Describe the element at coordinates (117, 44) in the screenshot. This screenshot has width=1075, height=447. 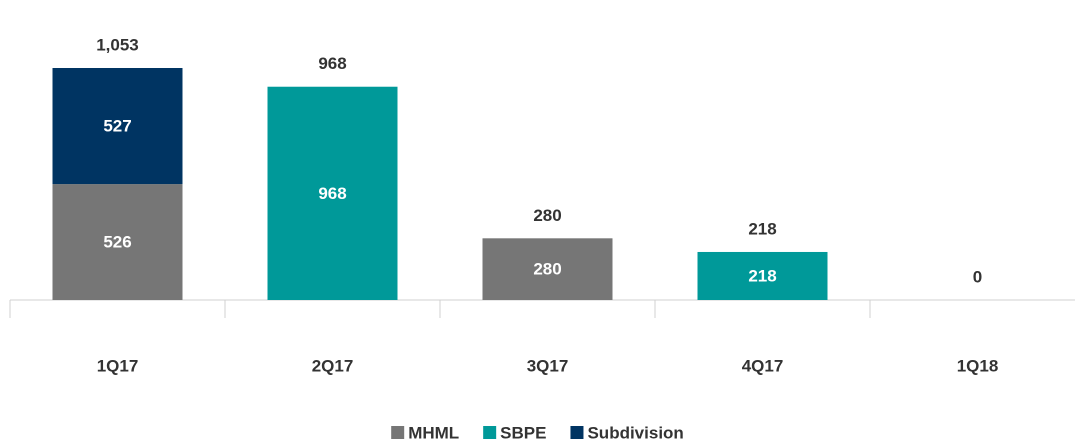
I see `total-label: 1,053` at that location.